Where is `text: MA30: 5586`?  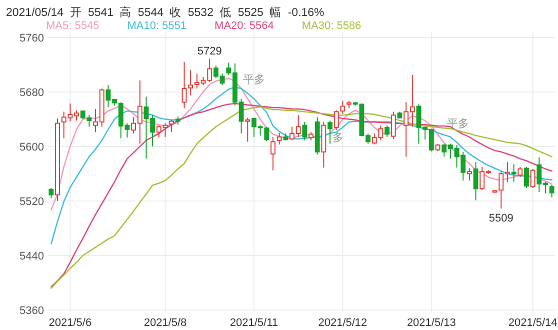
text: MA30: 5586 is located at coordinates (332, 26).